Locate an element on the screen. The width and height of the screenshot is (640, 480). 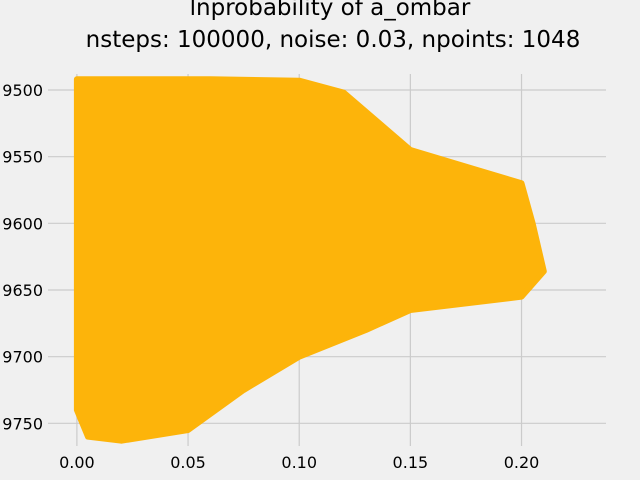
y-tick-label: 9750 is located at coordinates (22, 423).